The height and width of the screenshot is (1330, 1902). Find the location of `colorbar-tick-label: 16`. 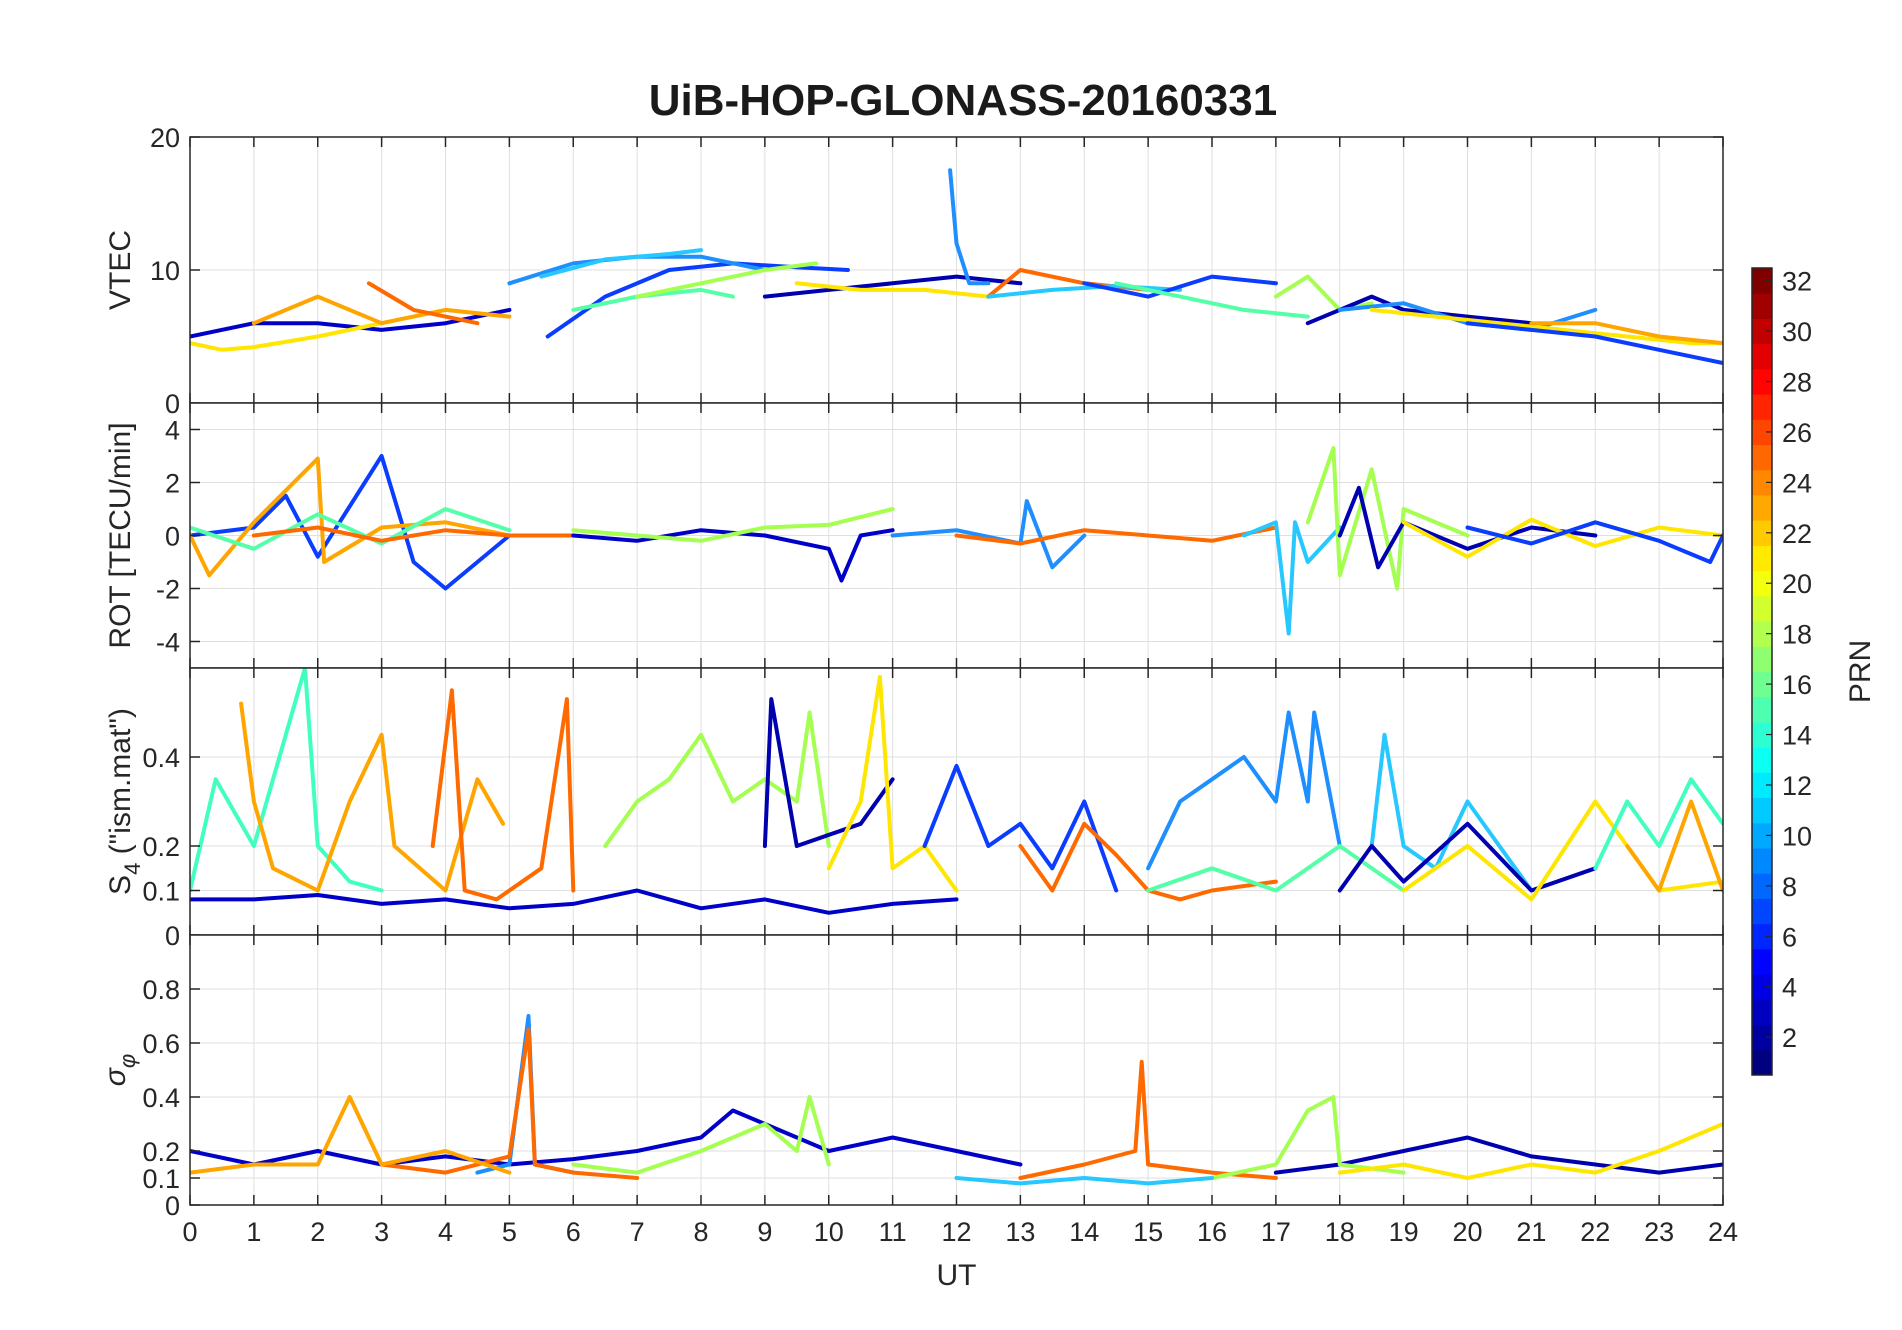

colorbar-tick-label: 16 is located at coordinates (1797, 685).